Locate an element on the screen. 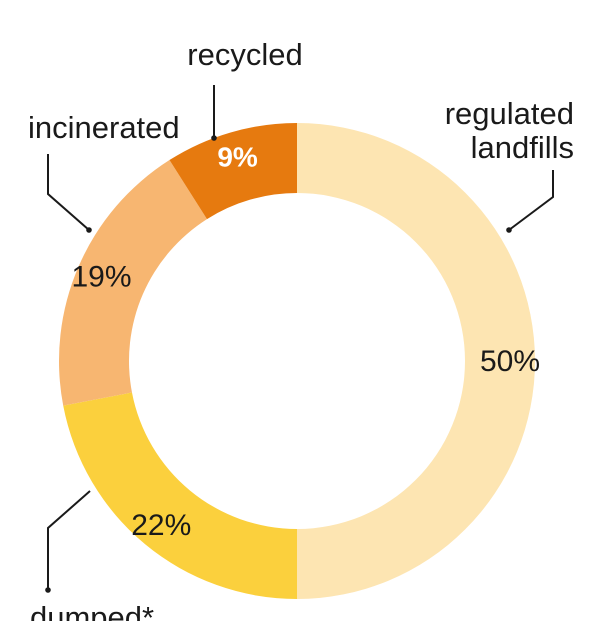  category-label-dumped: dumped* is located at coordinates (92, 610).